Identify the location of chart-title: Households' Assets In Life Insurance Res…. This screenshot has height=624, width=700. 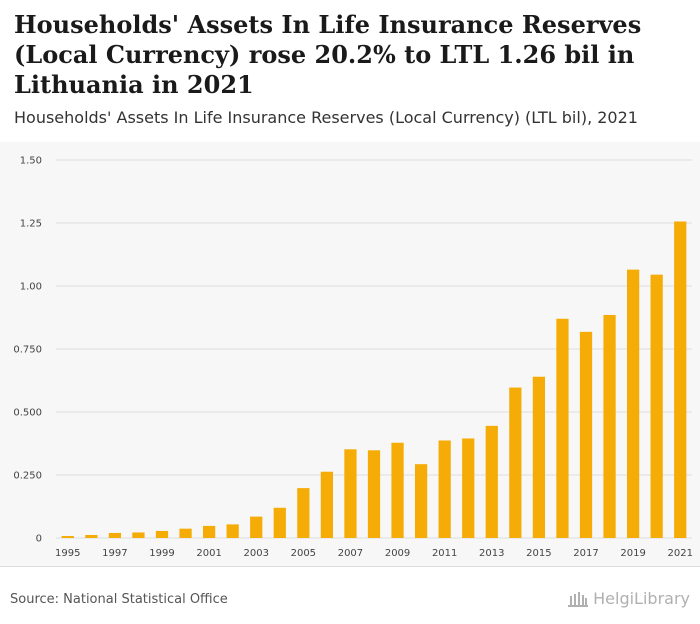
(328, 54).